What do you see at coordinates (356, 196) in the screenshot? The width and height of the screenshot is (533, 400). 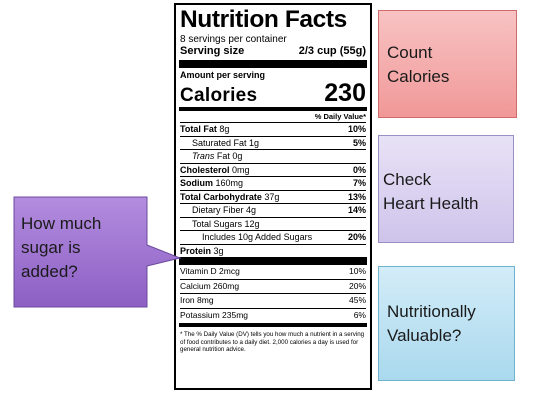 I see `nutrient-pct: 13%` at bounding box center [356, 196].